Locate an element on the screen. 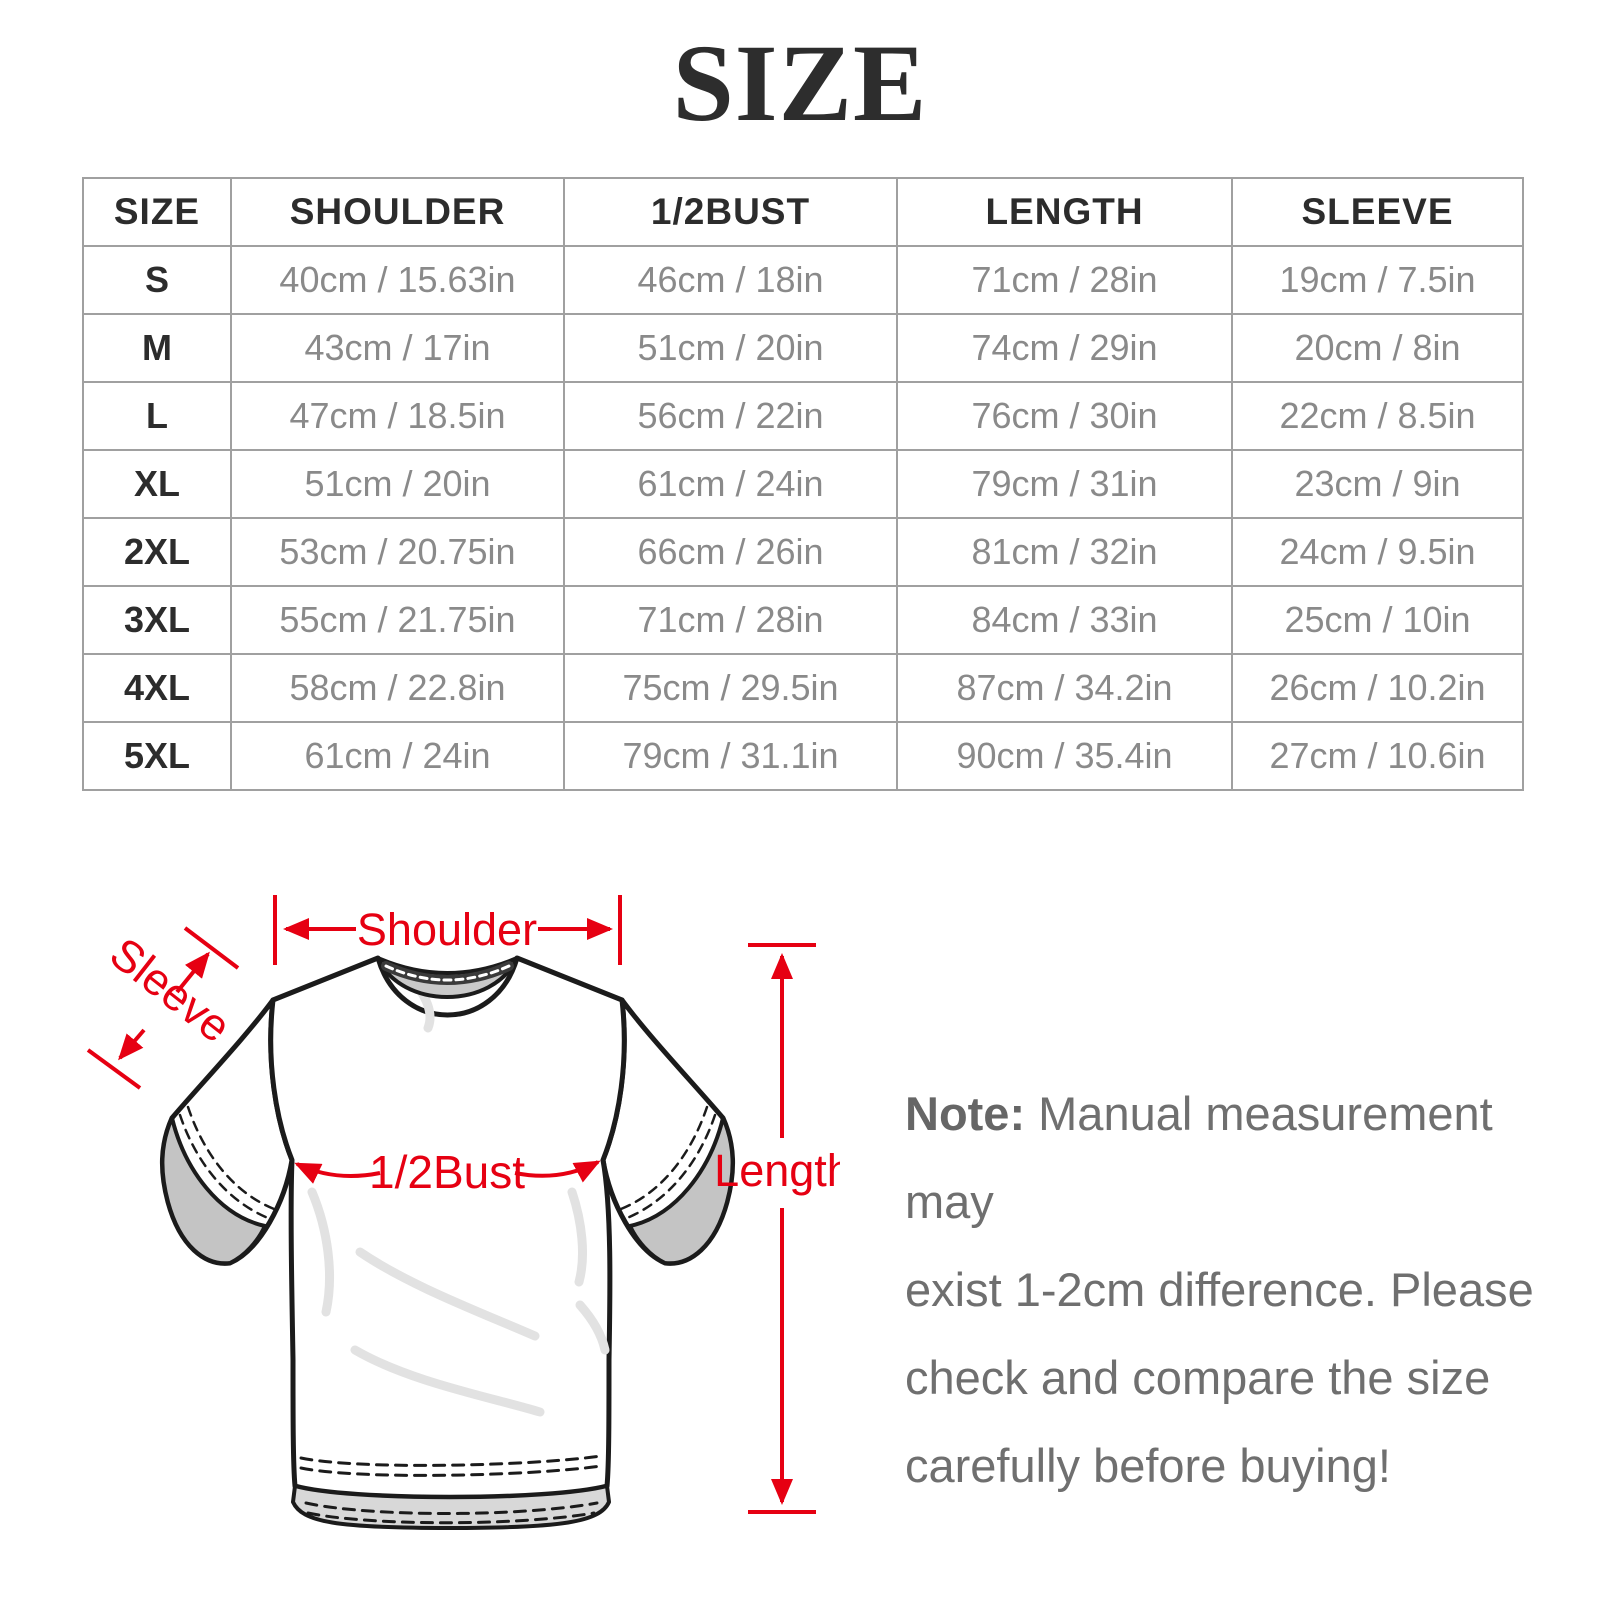 This screenshot has height=1600, width=1600. bust-label: 1/2Bust is located at coordinates (447, 1172).